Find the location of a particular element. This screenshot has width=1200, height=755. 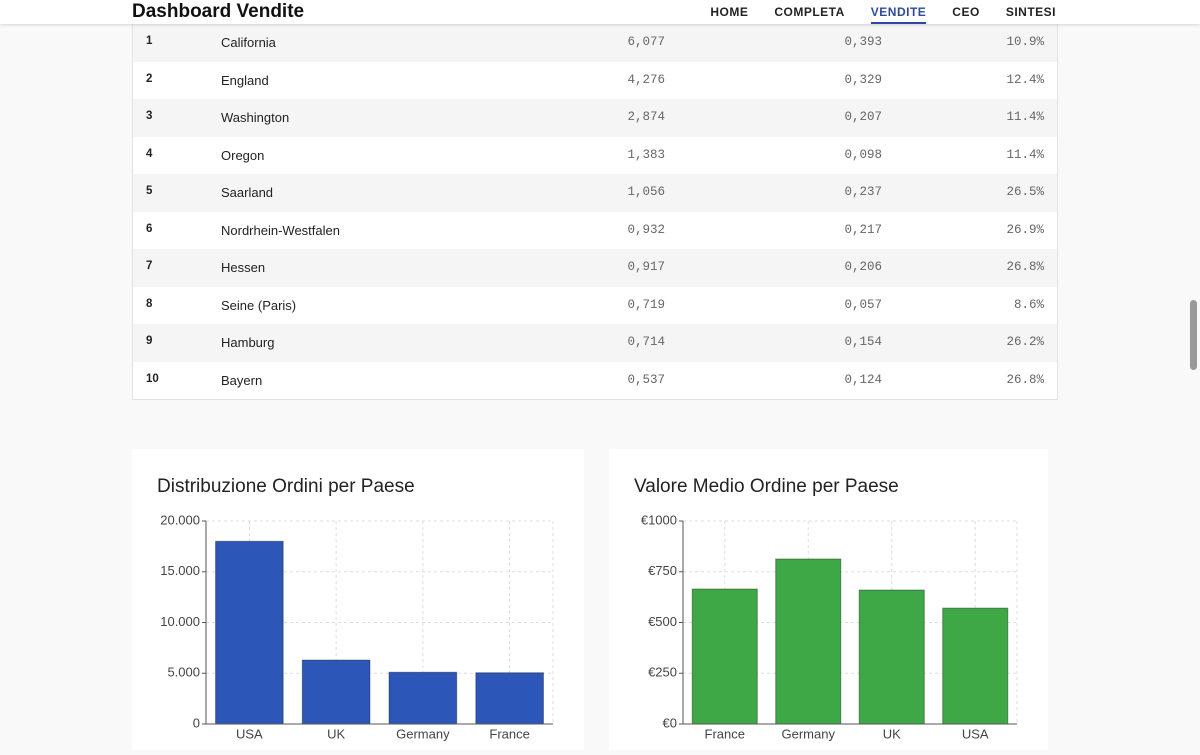

table-row: 1 California 6,077 0,393 10.9% is located at coordinates (595, 43).